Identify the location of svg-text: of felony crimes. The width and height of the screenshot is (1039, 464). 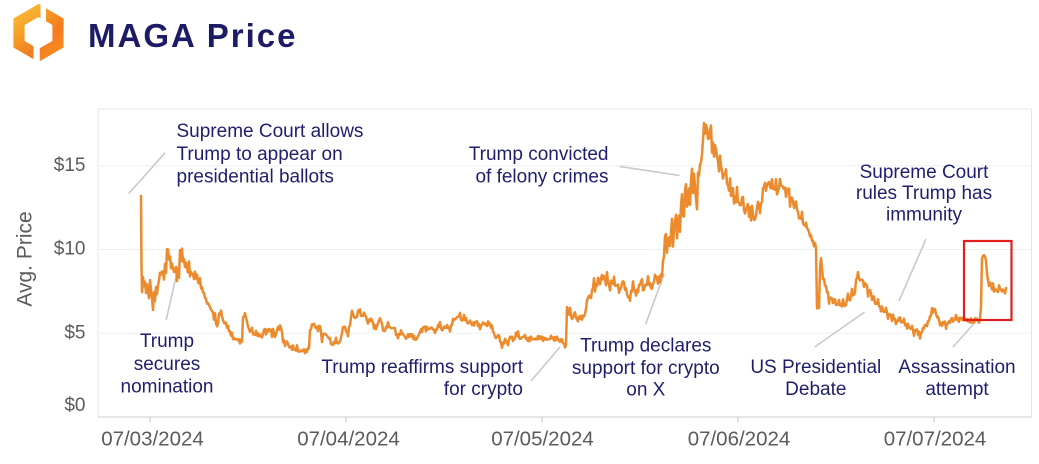
(541, 176).